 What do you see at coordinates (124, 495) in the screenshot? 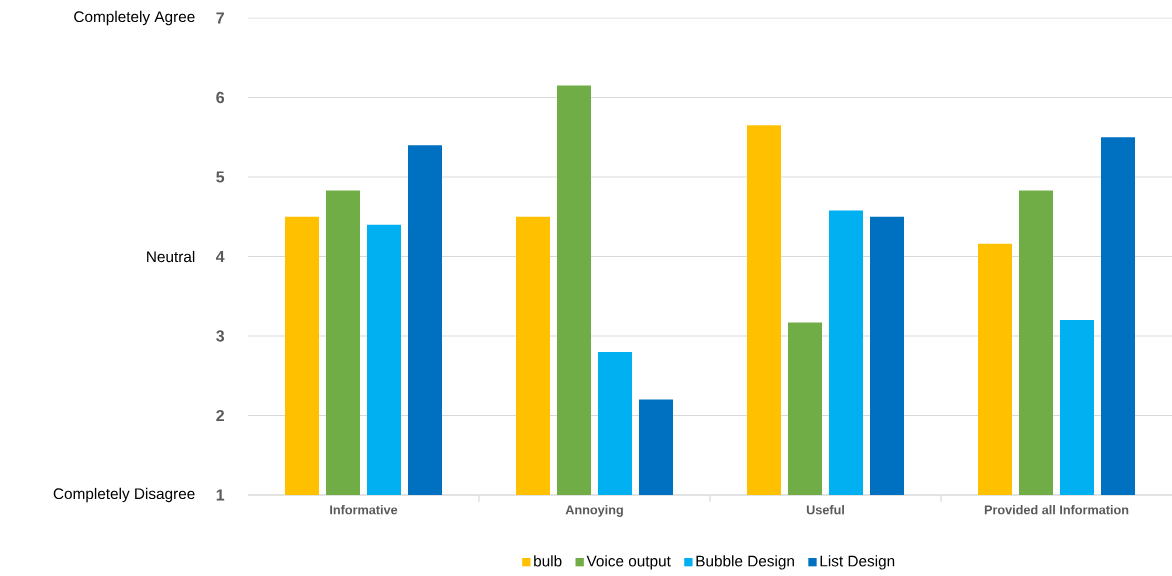
I see `text: Completely Disagree` at bounding box center [124, 495].